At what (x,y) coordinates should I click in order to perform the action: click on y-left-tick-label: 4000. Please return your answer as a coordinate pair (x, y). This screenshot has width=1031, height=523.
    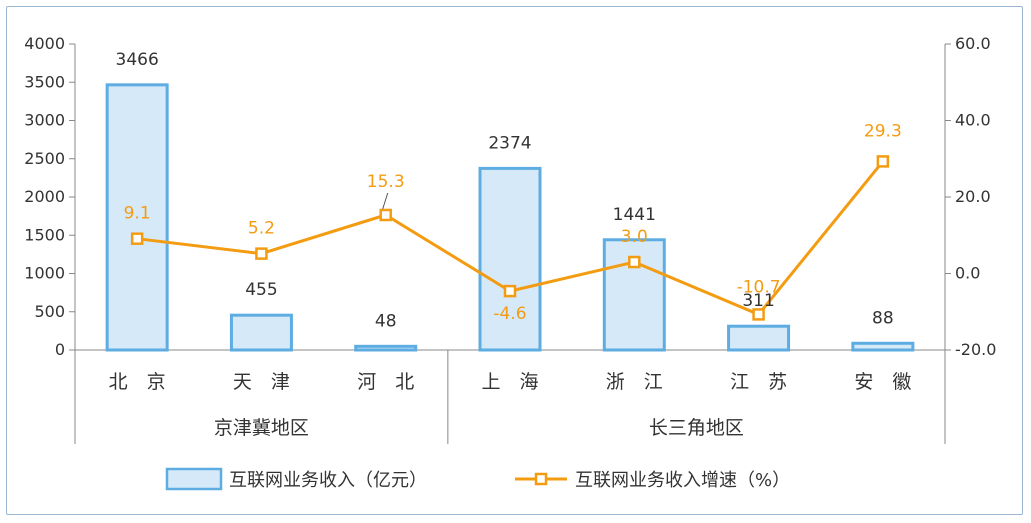
    Looking at the image, I should click on (44, 43).